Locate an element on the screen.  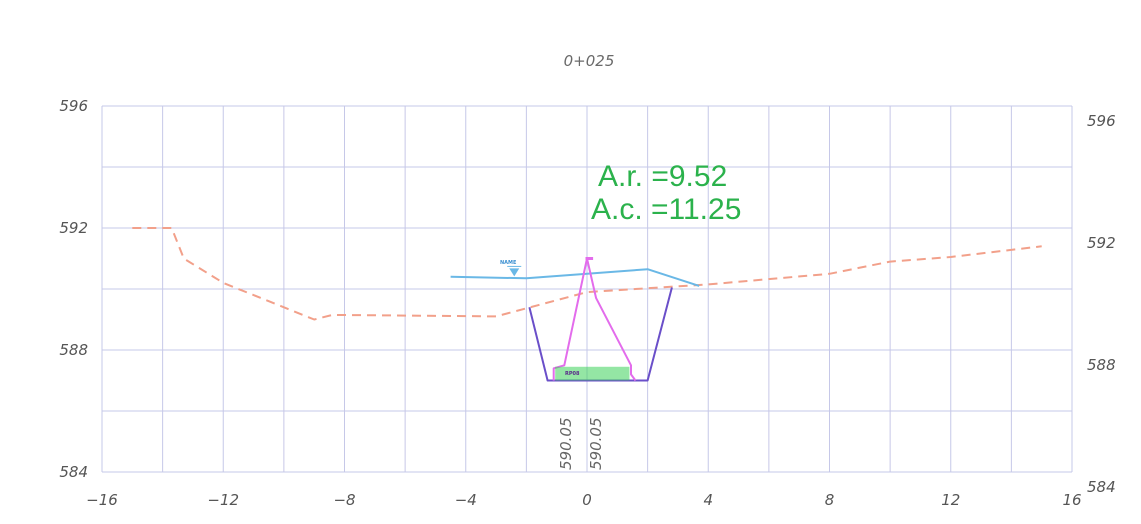
markers is located at coordinates (568, 323).